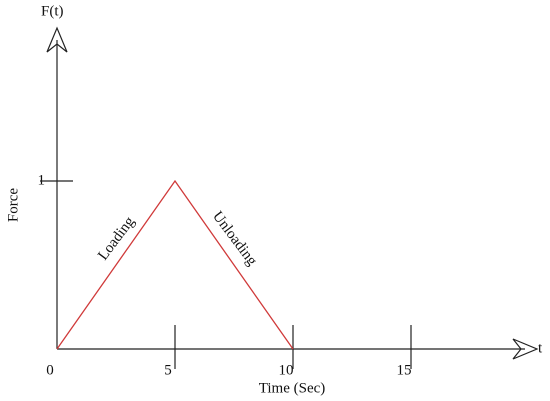 The height and width of the screenshot is (401, 550). Describe the element at coordinates (292, 388) in the screenshot. I see `x-axis-label: Time (Sec)` at that location.